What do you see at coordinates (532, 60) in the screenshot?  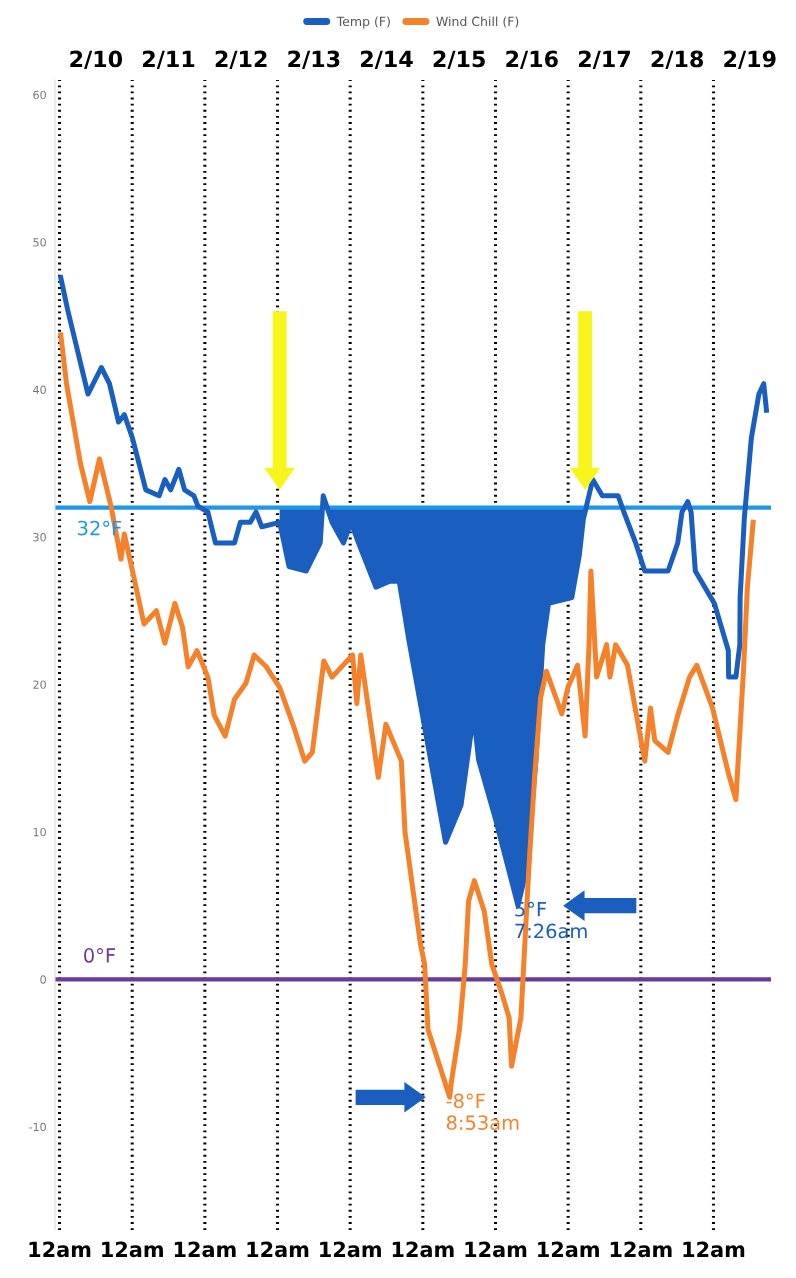 I see `x2-tick-label: 2/16` at bounding box center [532, 60].